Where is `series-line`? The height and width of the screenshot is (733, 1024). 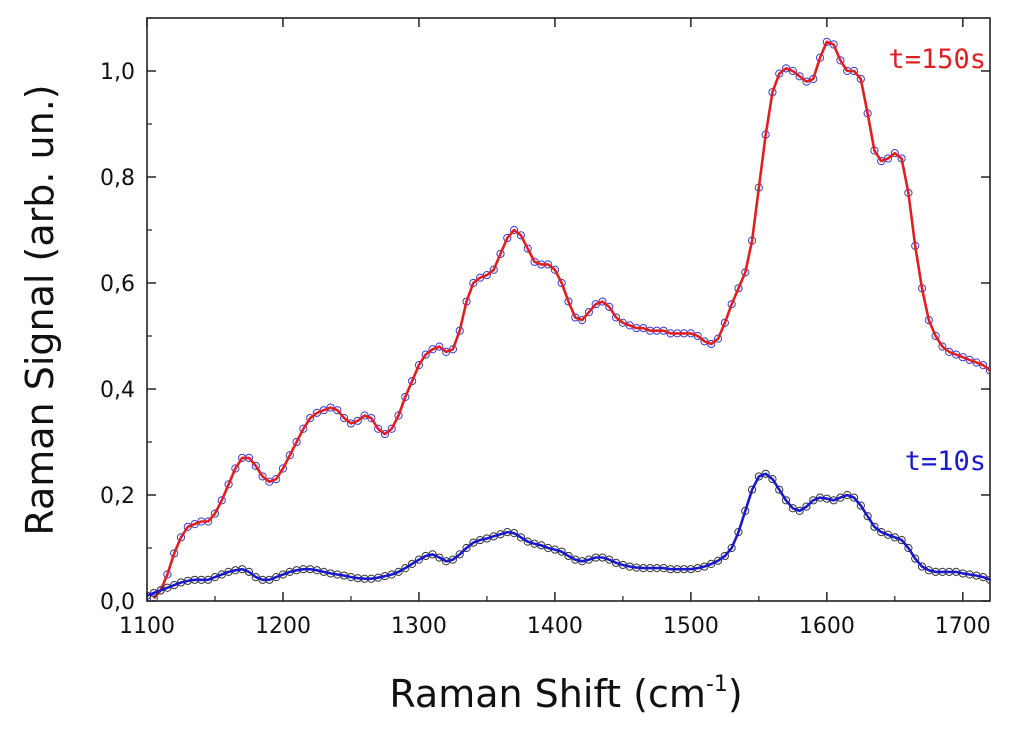
series-line is located at coordinates (568, 534).